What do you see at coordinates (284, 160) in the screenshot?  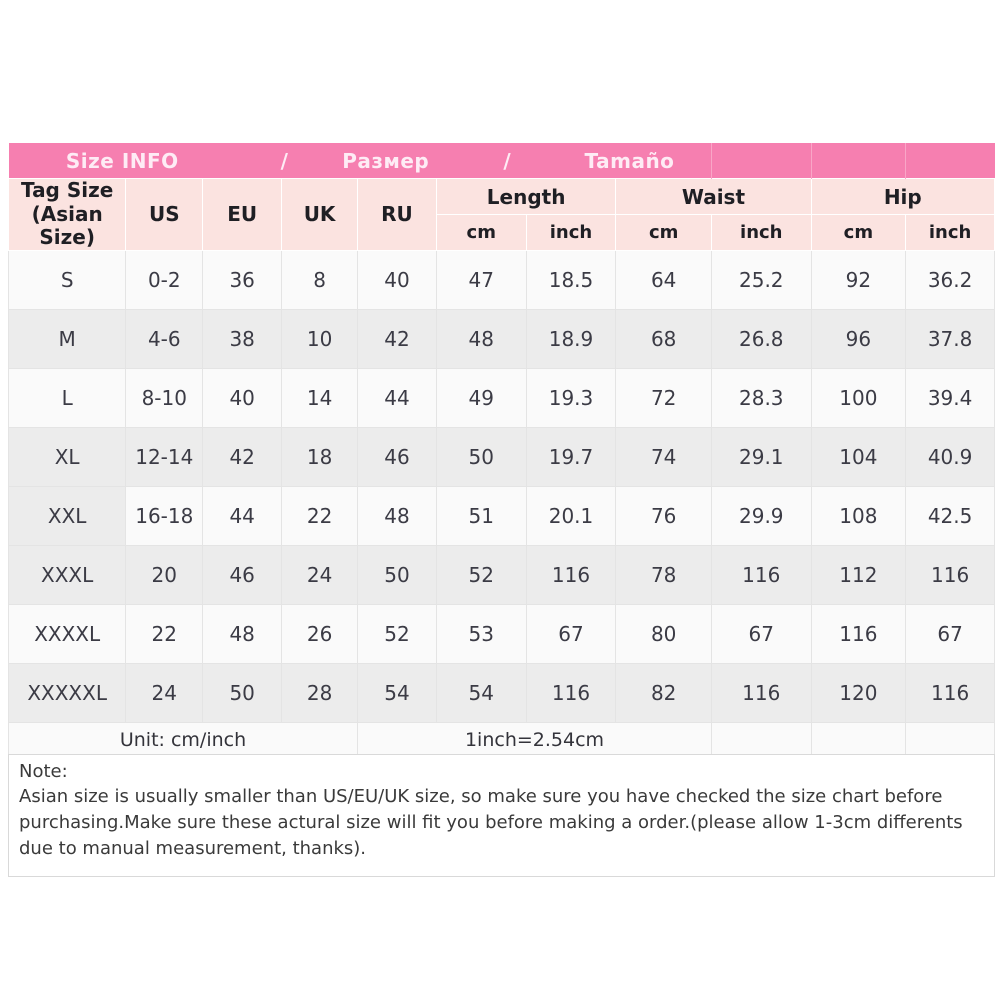 I see `title-slash-1: /` at bounding box center [284, 160].